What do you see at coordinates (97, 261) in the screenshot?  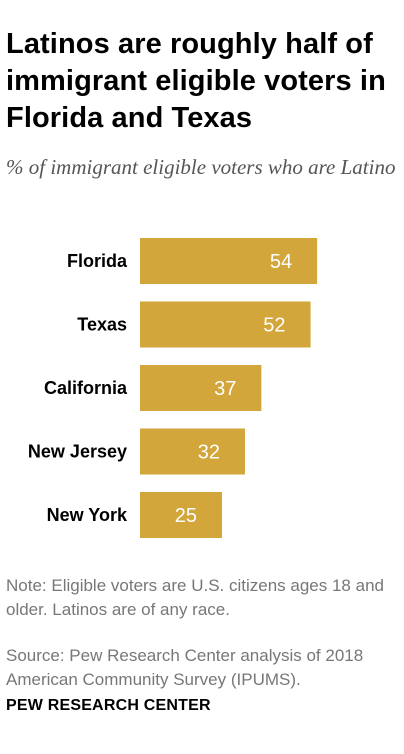 I see `category-label-florida: Florida` at bounding box center [97, 261].